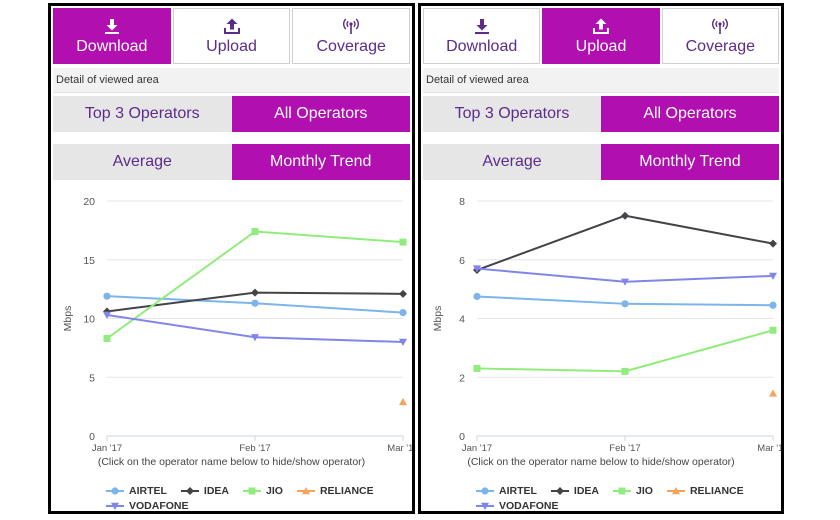  What do you see at coordinates (529, 505) in the screenshot?
I see `legend-label: VODAFONE` at bounding box center [529, 505].